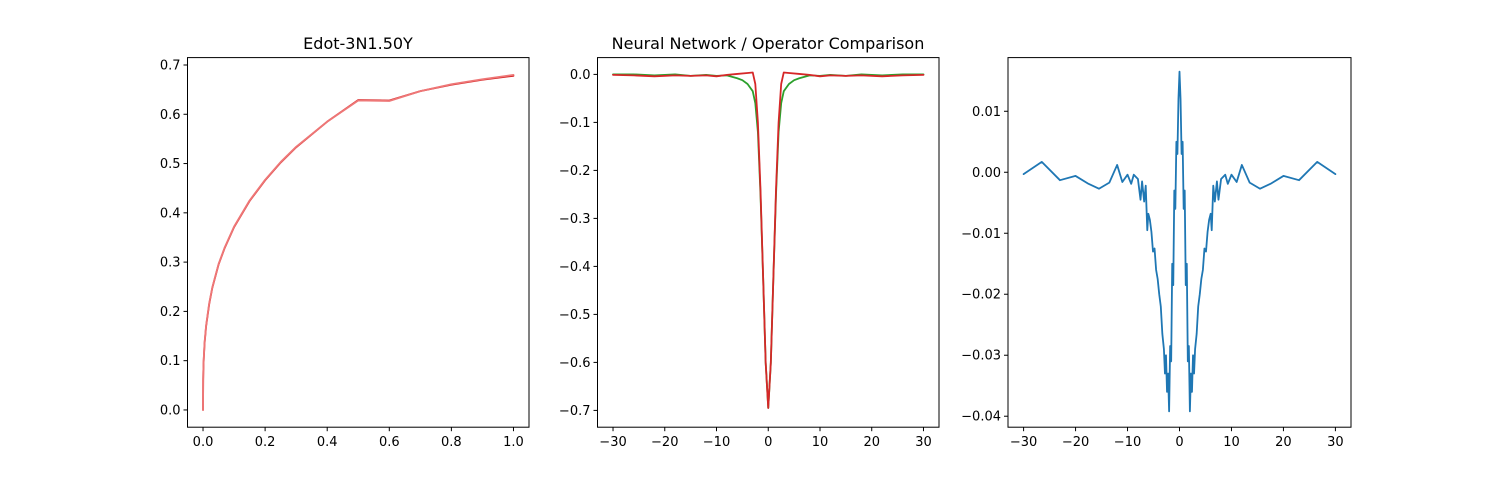  What do you see at coordinates (575, 171) in the screenshot?
I see `panel-2-ytick-label: −0.2` at bounding box center [575, 171].